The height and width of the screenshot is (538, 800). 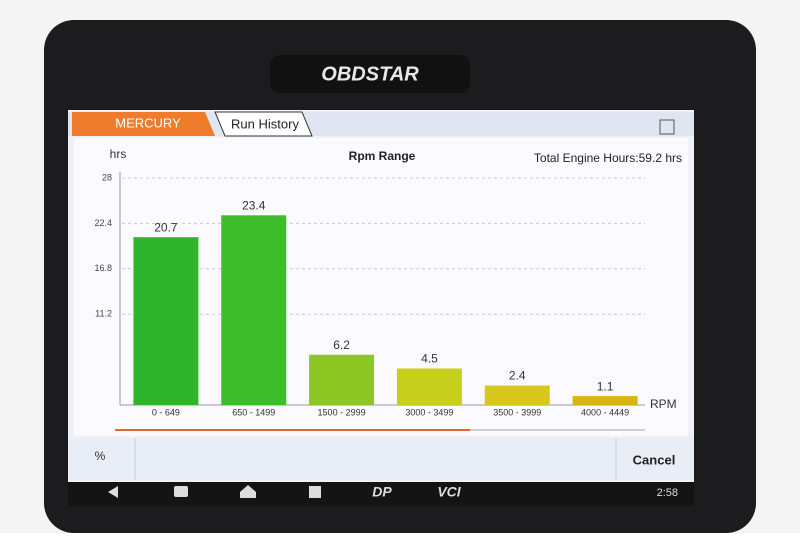 What do you see at coordinates (148, 122) in the screenshot?
I see `tab-label: MERCURY` at bounding box center [148, 122].